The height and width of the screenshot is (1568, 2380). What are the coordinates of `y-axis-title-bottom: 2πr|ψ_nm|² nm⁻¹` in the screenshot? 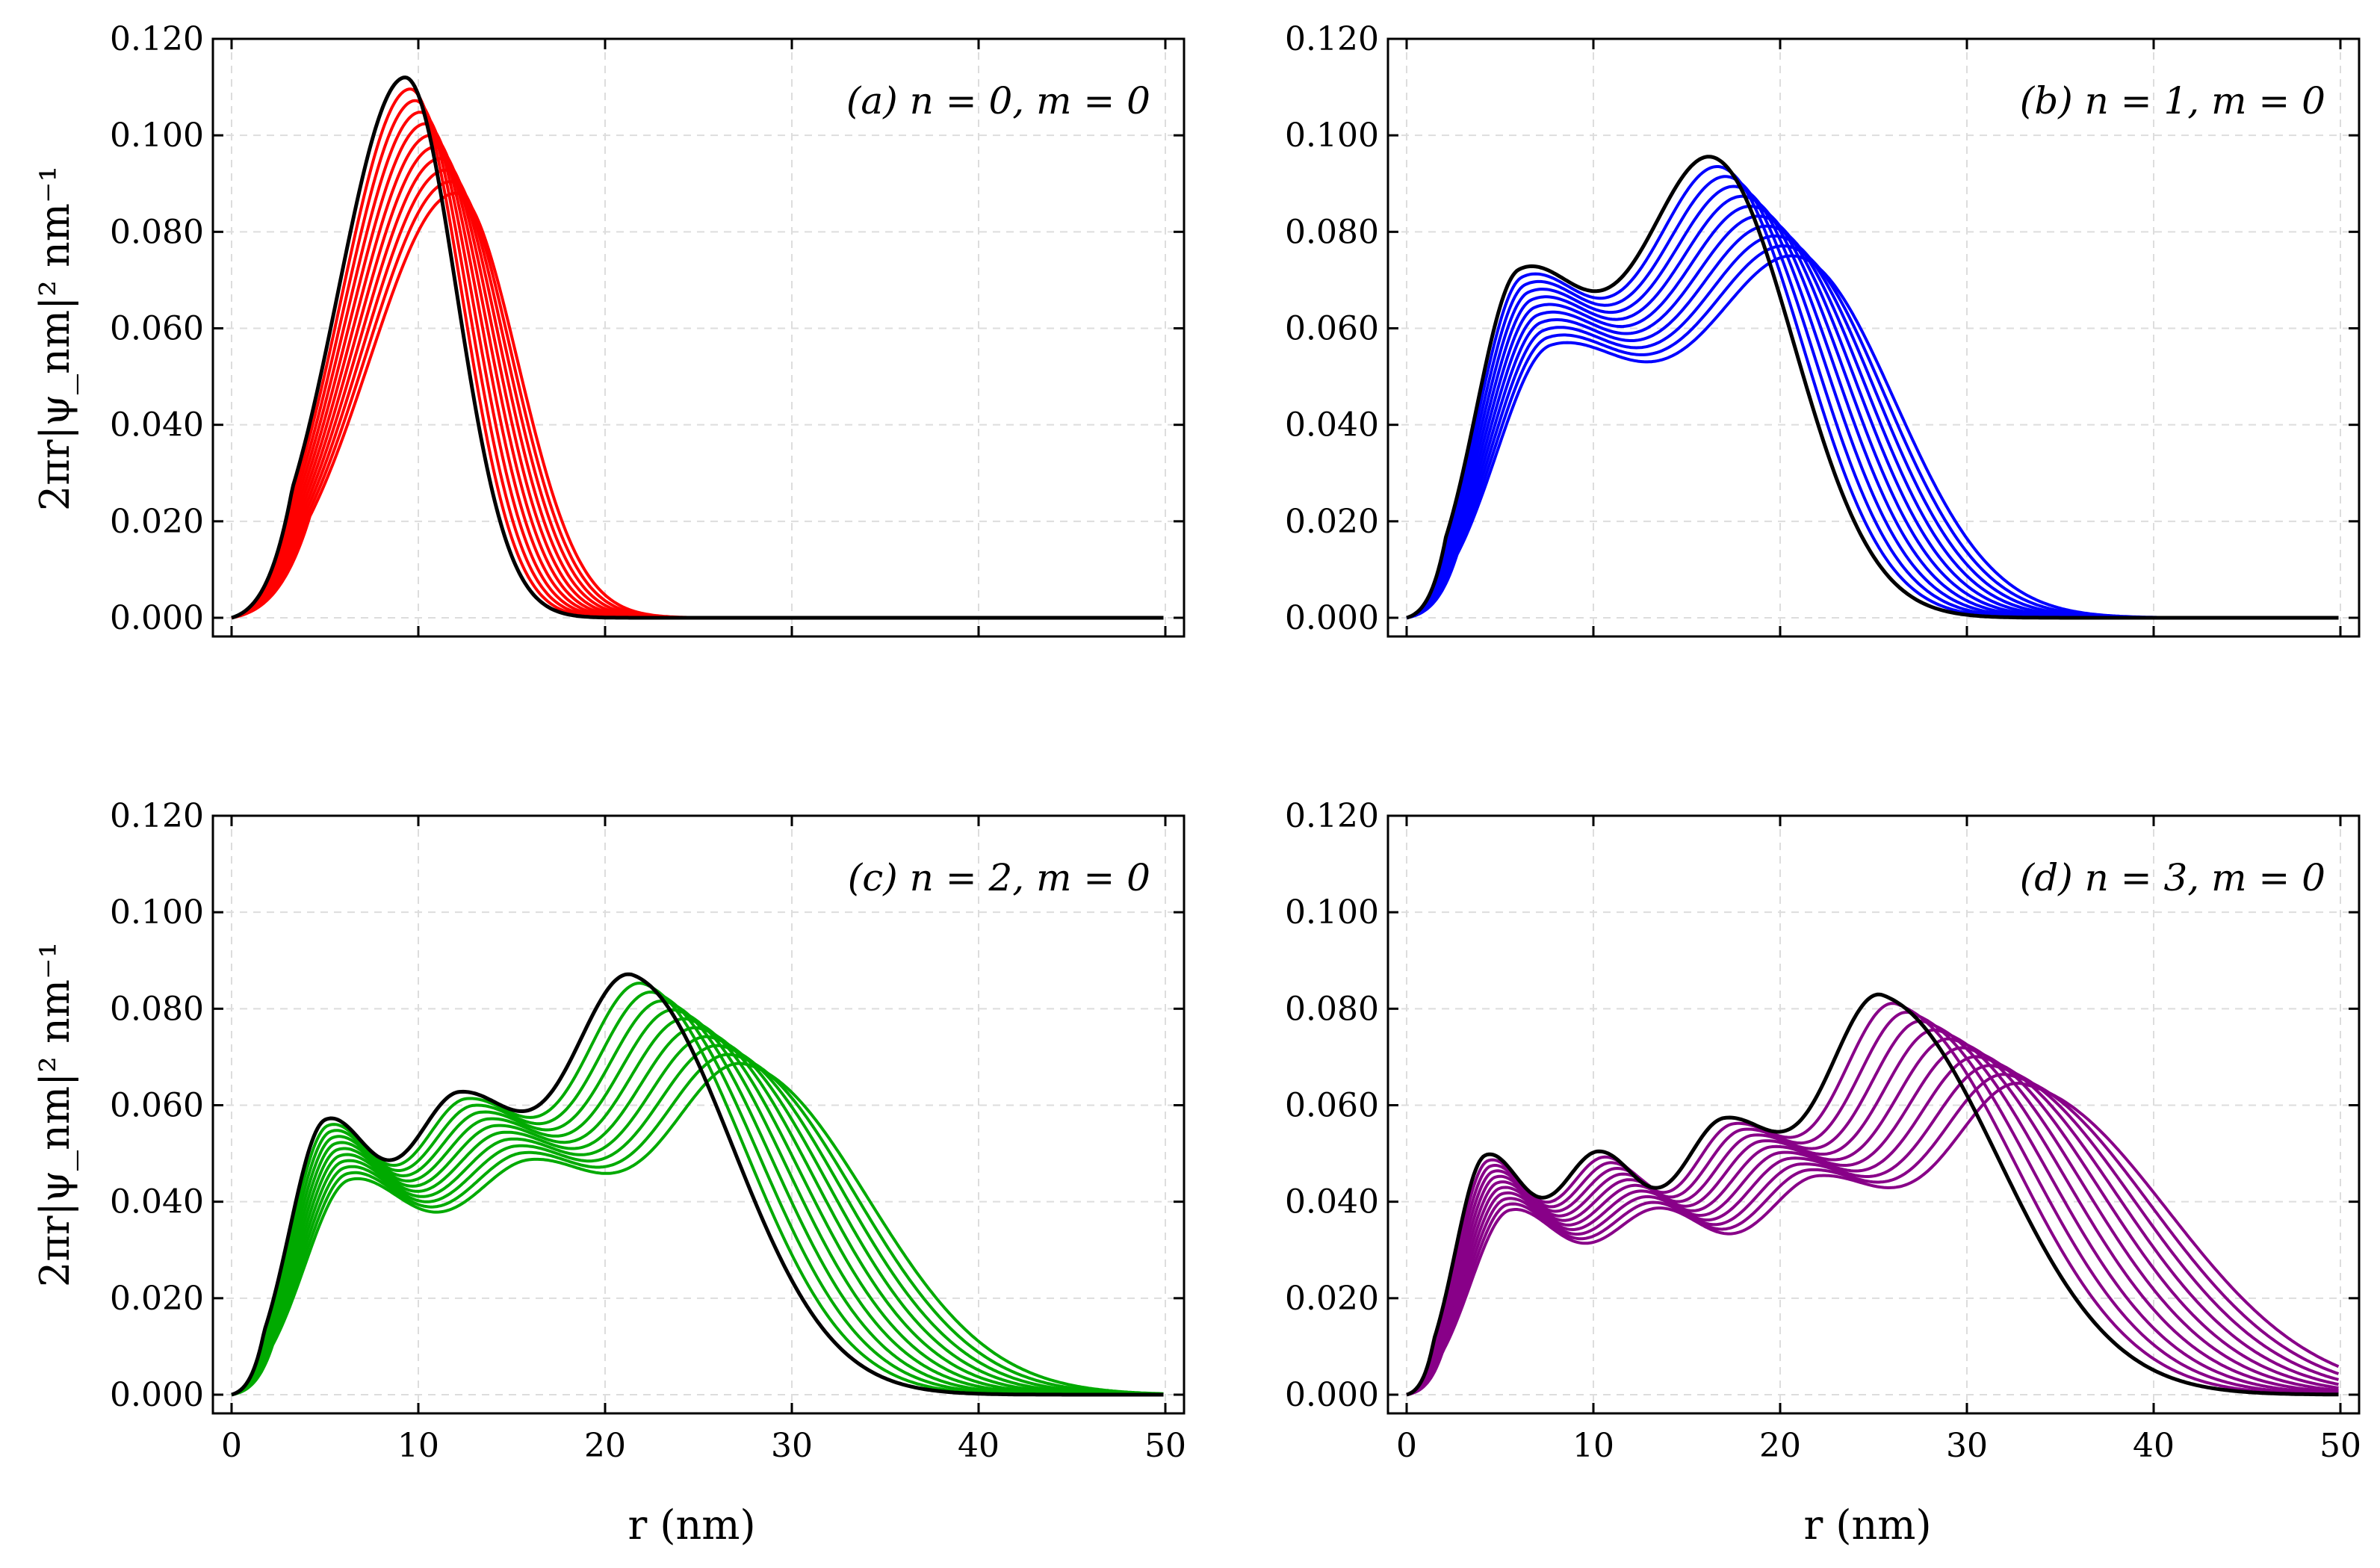 It's located at (54, 1114).